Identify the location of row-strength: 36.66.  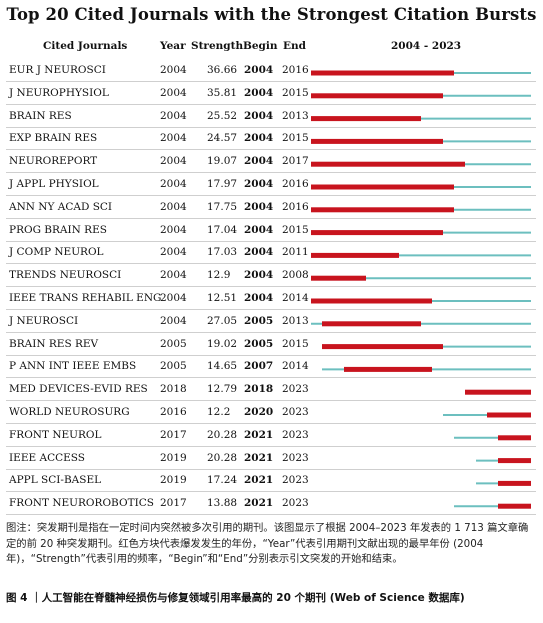
(222, 70).